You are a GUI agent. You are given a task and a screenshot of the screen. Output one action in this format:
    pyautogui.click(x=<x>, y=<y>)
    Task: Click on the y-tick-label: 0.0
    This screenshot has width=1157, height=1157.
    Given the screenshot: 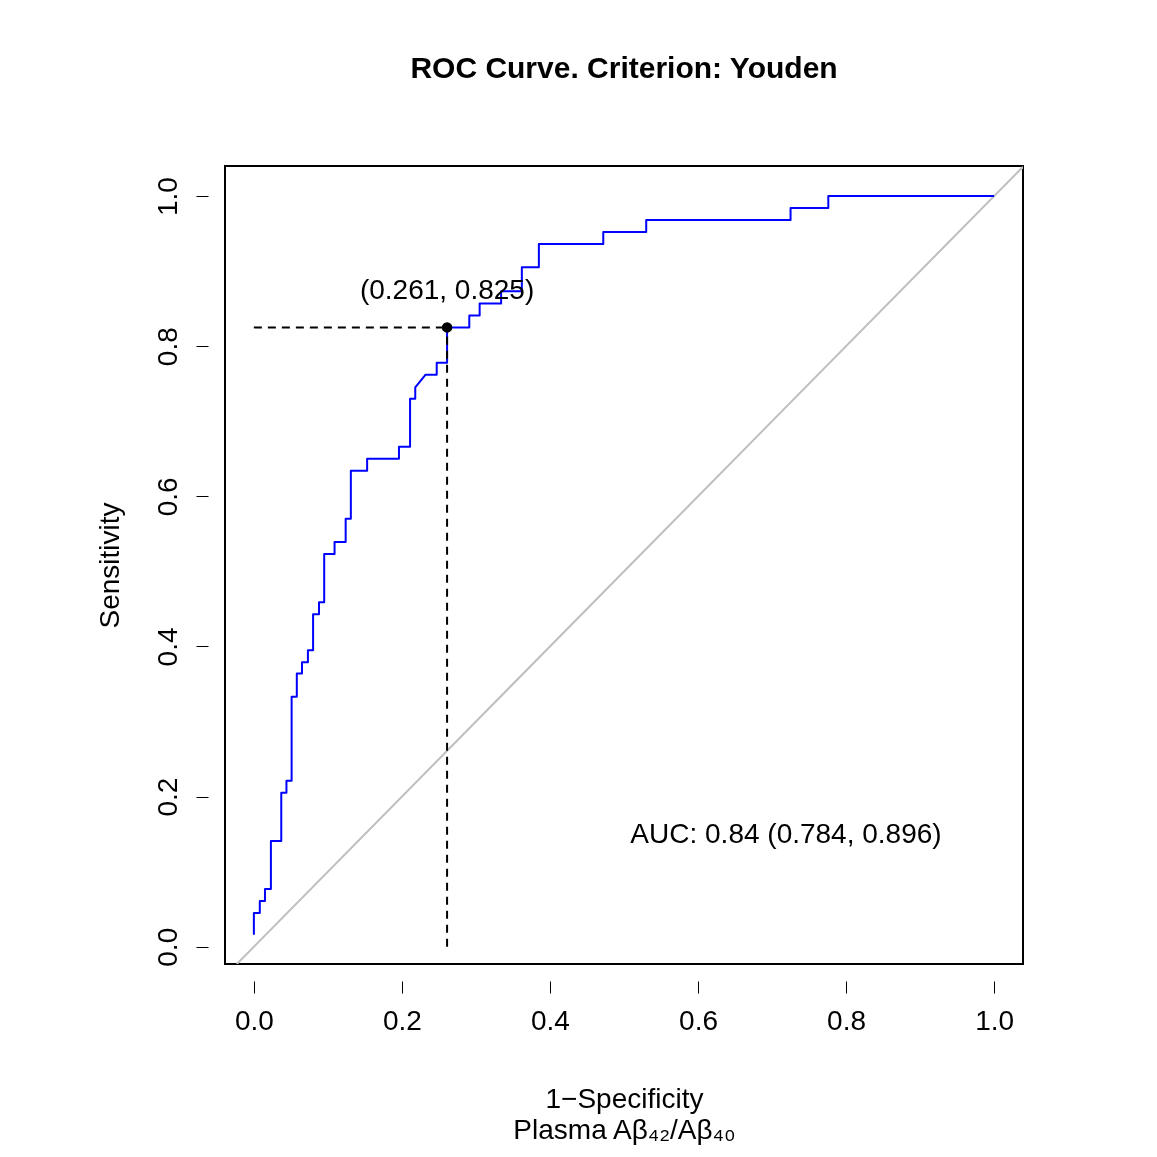 What is the action you would take?
    pyautogui.click(x=167, y=947)
    